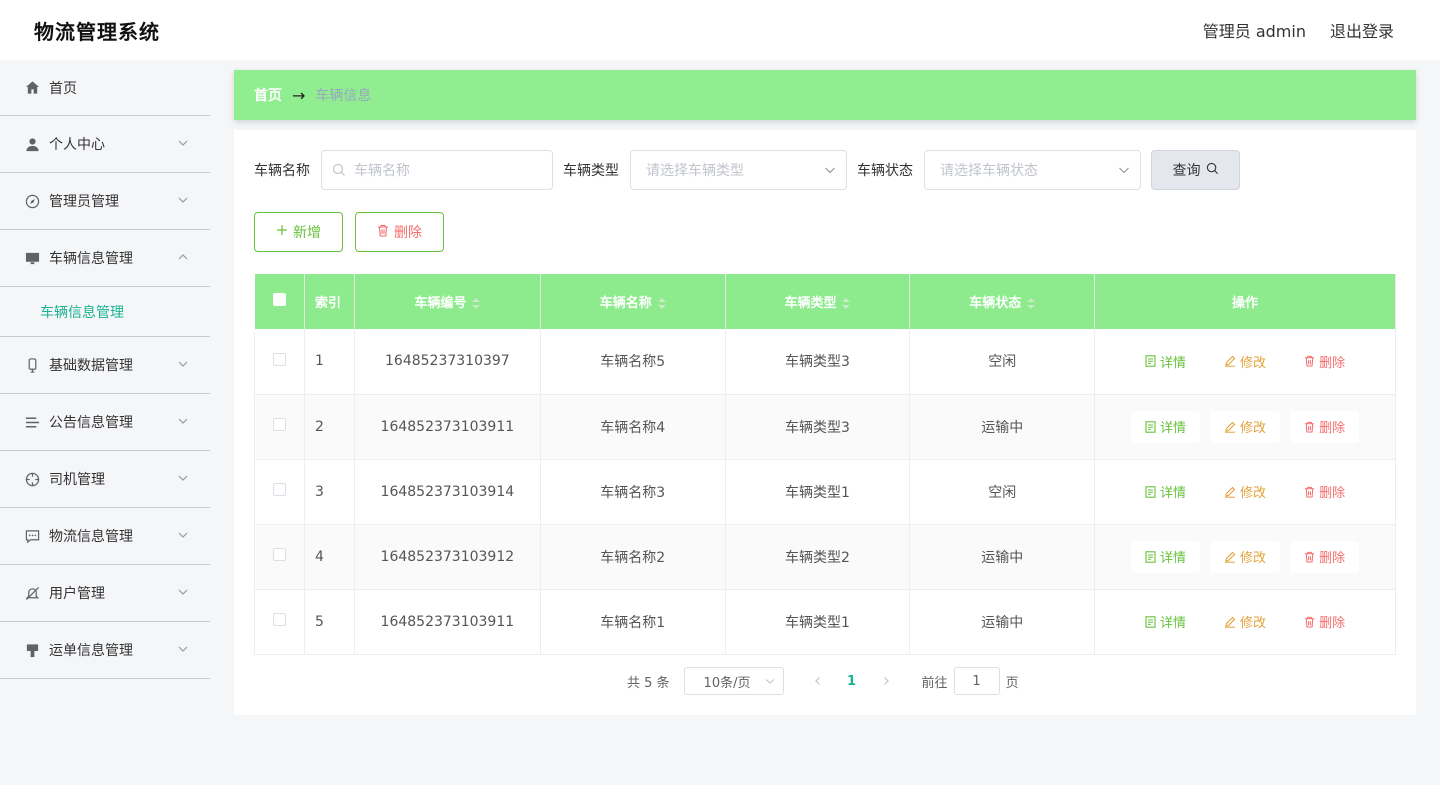 The height and width of the screenshot is (785, 1440). What do you see at coordinates (1012, 683) in the screenshot?
I see `page-jump-suffix: 页` at bounding box center [1012, 683].